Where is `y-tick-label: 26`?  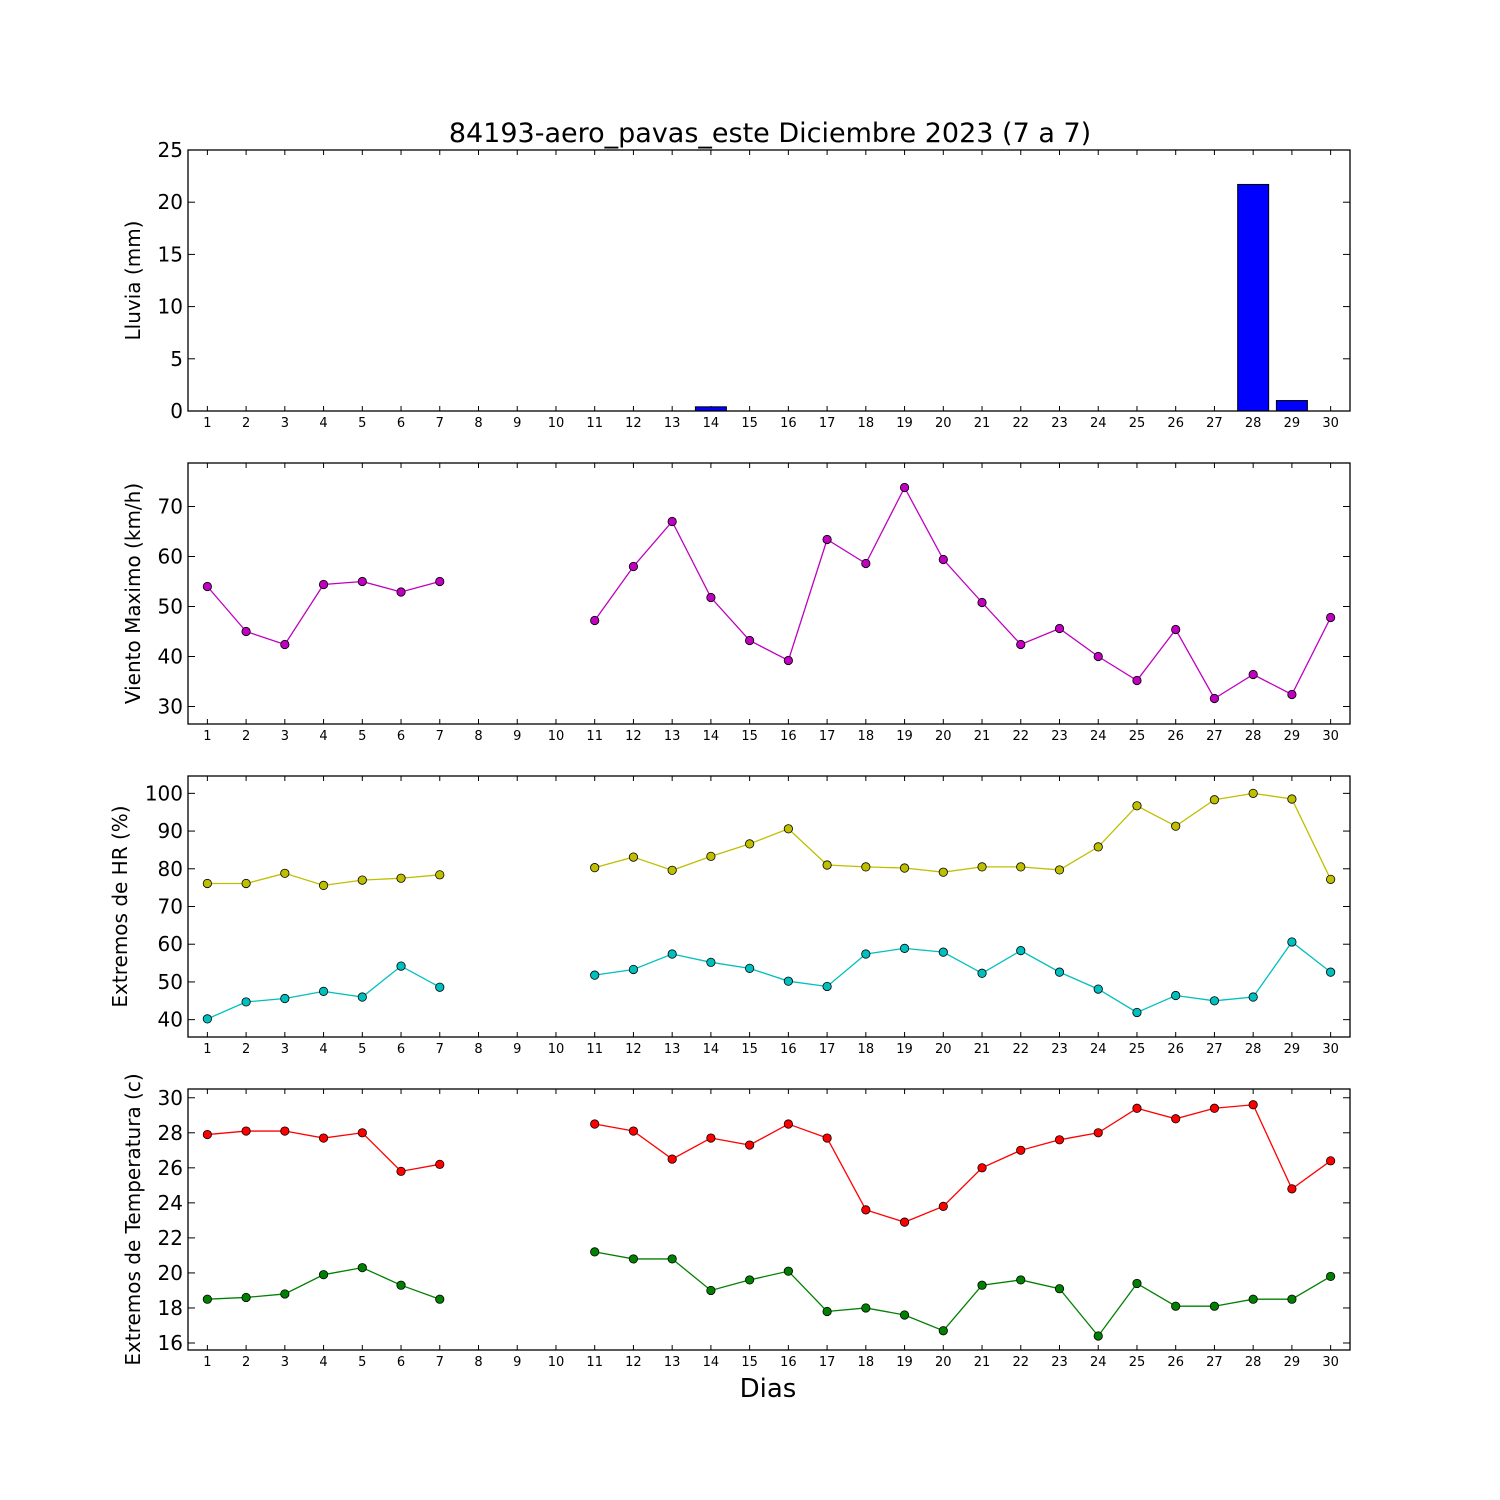 y-tick-label: 26 is located at coordinates (170, 1168).